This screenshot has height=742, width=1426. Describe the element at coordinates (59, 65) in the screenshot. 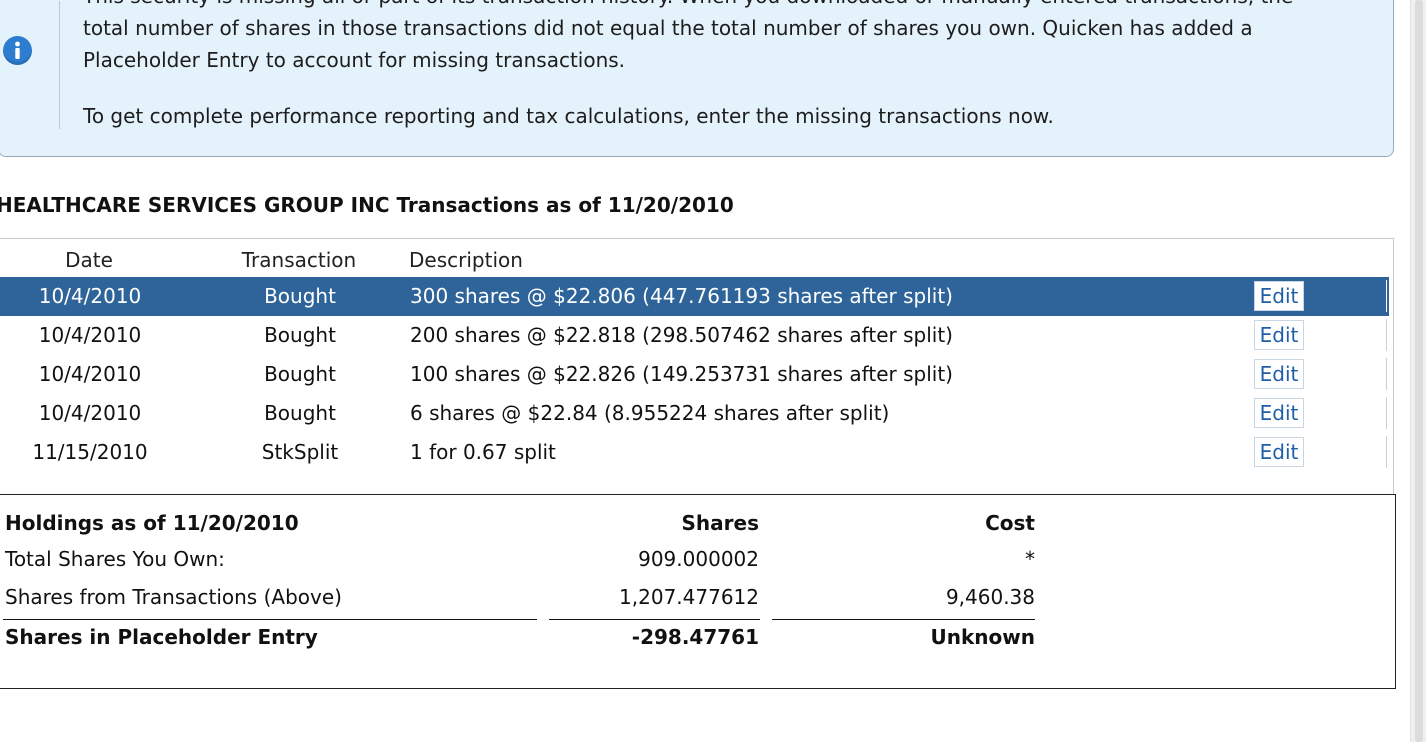

I see `banner-divider` at that location.